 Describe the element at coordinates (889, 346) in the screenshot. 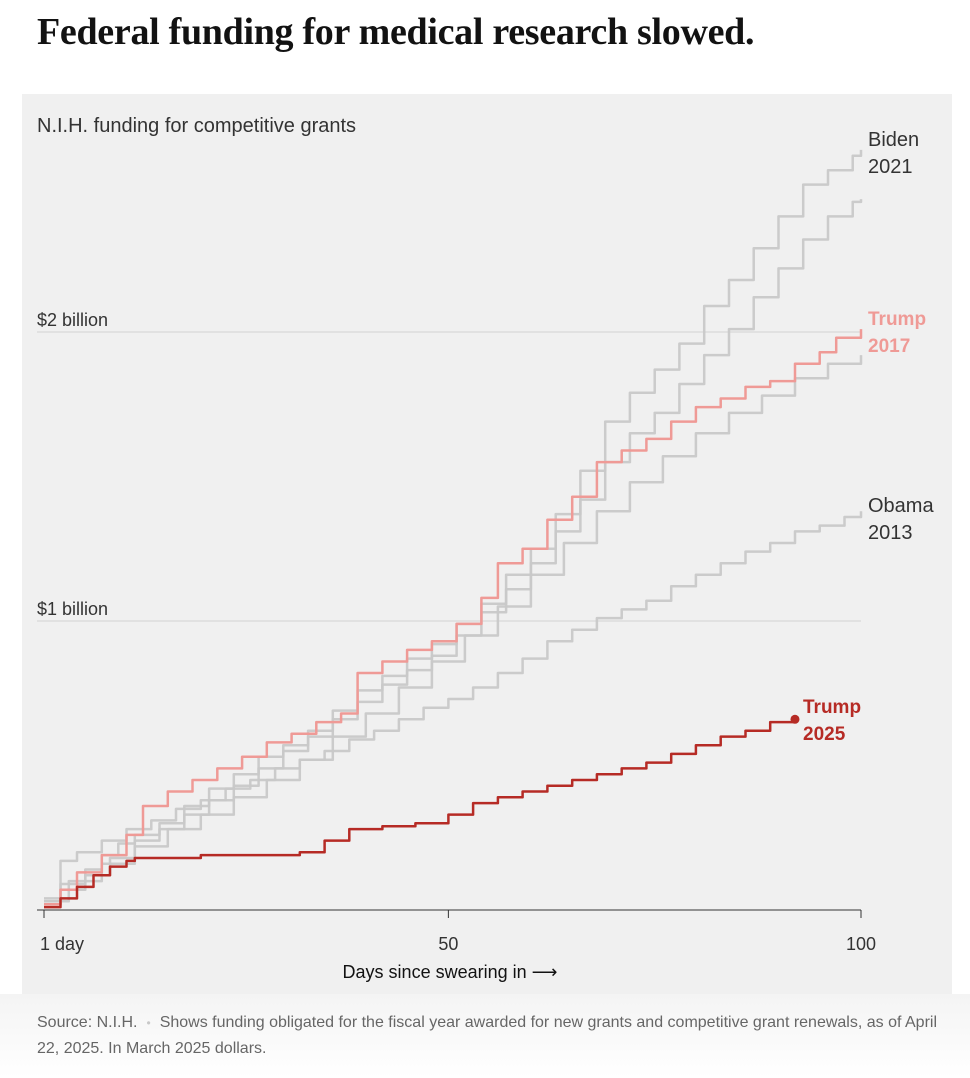

I see `series-label: 2017` at that location.